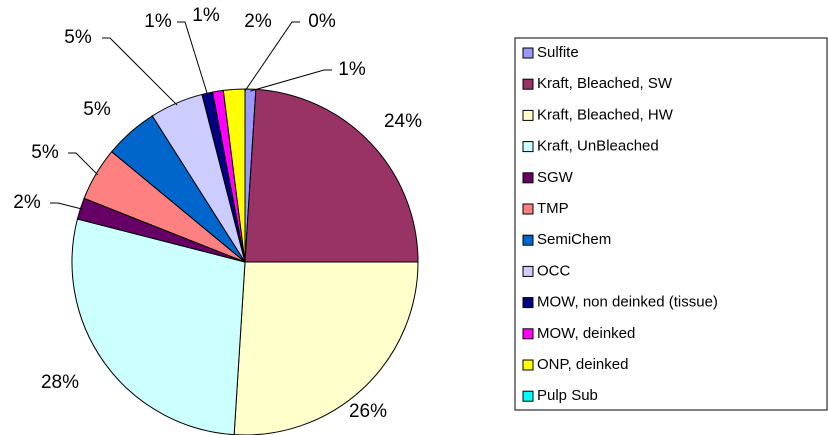 This screenshot has width=828, height=435. Describe the element at coordinates (567, 395) in the screenshot. I see `legend-label: Pulp Sub` at that location.